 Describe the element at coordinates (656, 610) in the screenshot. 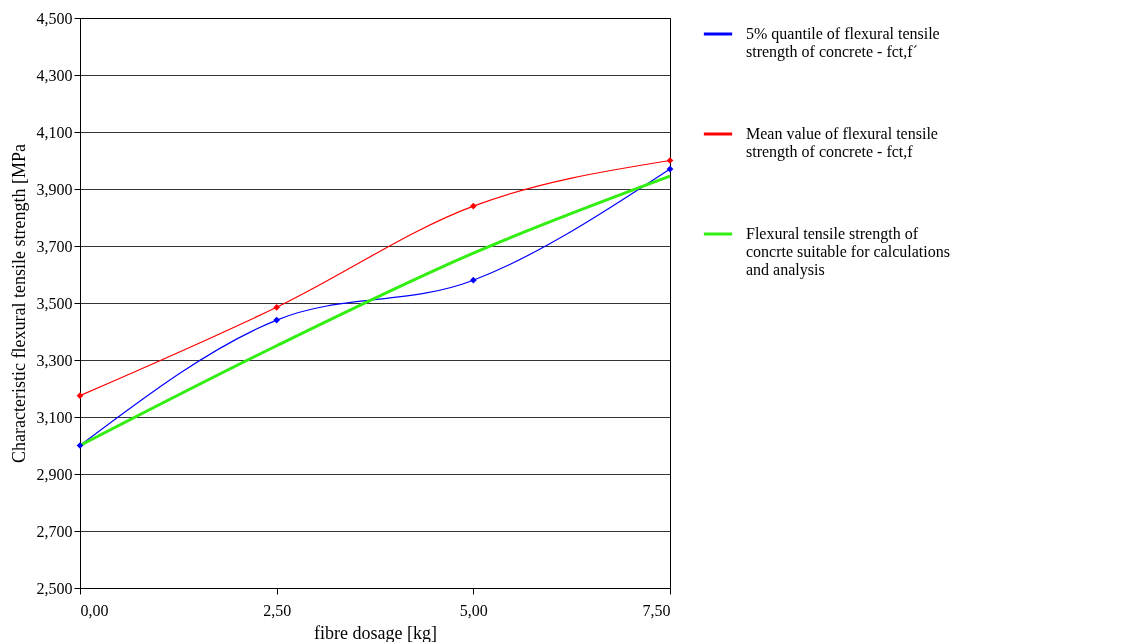

I see `x-tick-label: 7,50` at that location.